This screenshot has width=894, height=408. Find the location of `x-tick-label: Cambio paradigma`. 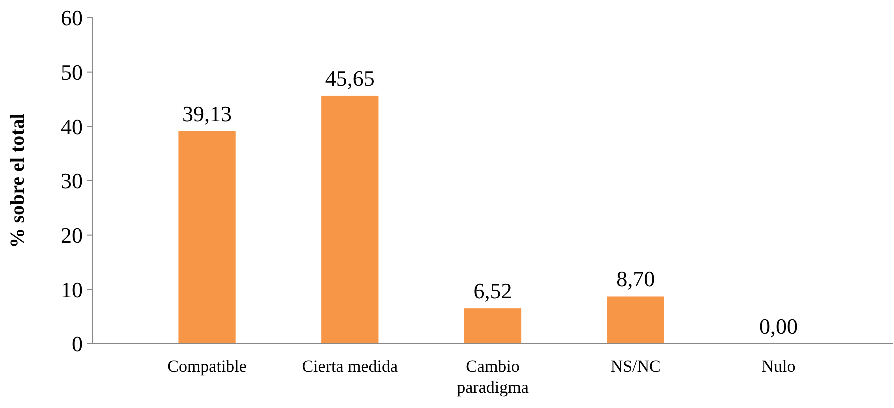

x-tick-label: Cambio paradigma is located at coordinates (493, 377).